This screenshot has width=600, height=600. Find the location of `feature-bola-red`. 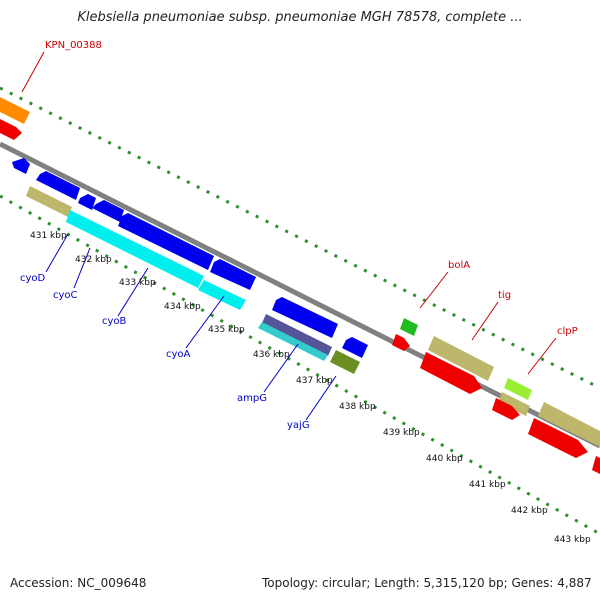

feature-bola-red is located at coordinates (401, 342).